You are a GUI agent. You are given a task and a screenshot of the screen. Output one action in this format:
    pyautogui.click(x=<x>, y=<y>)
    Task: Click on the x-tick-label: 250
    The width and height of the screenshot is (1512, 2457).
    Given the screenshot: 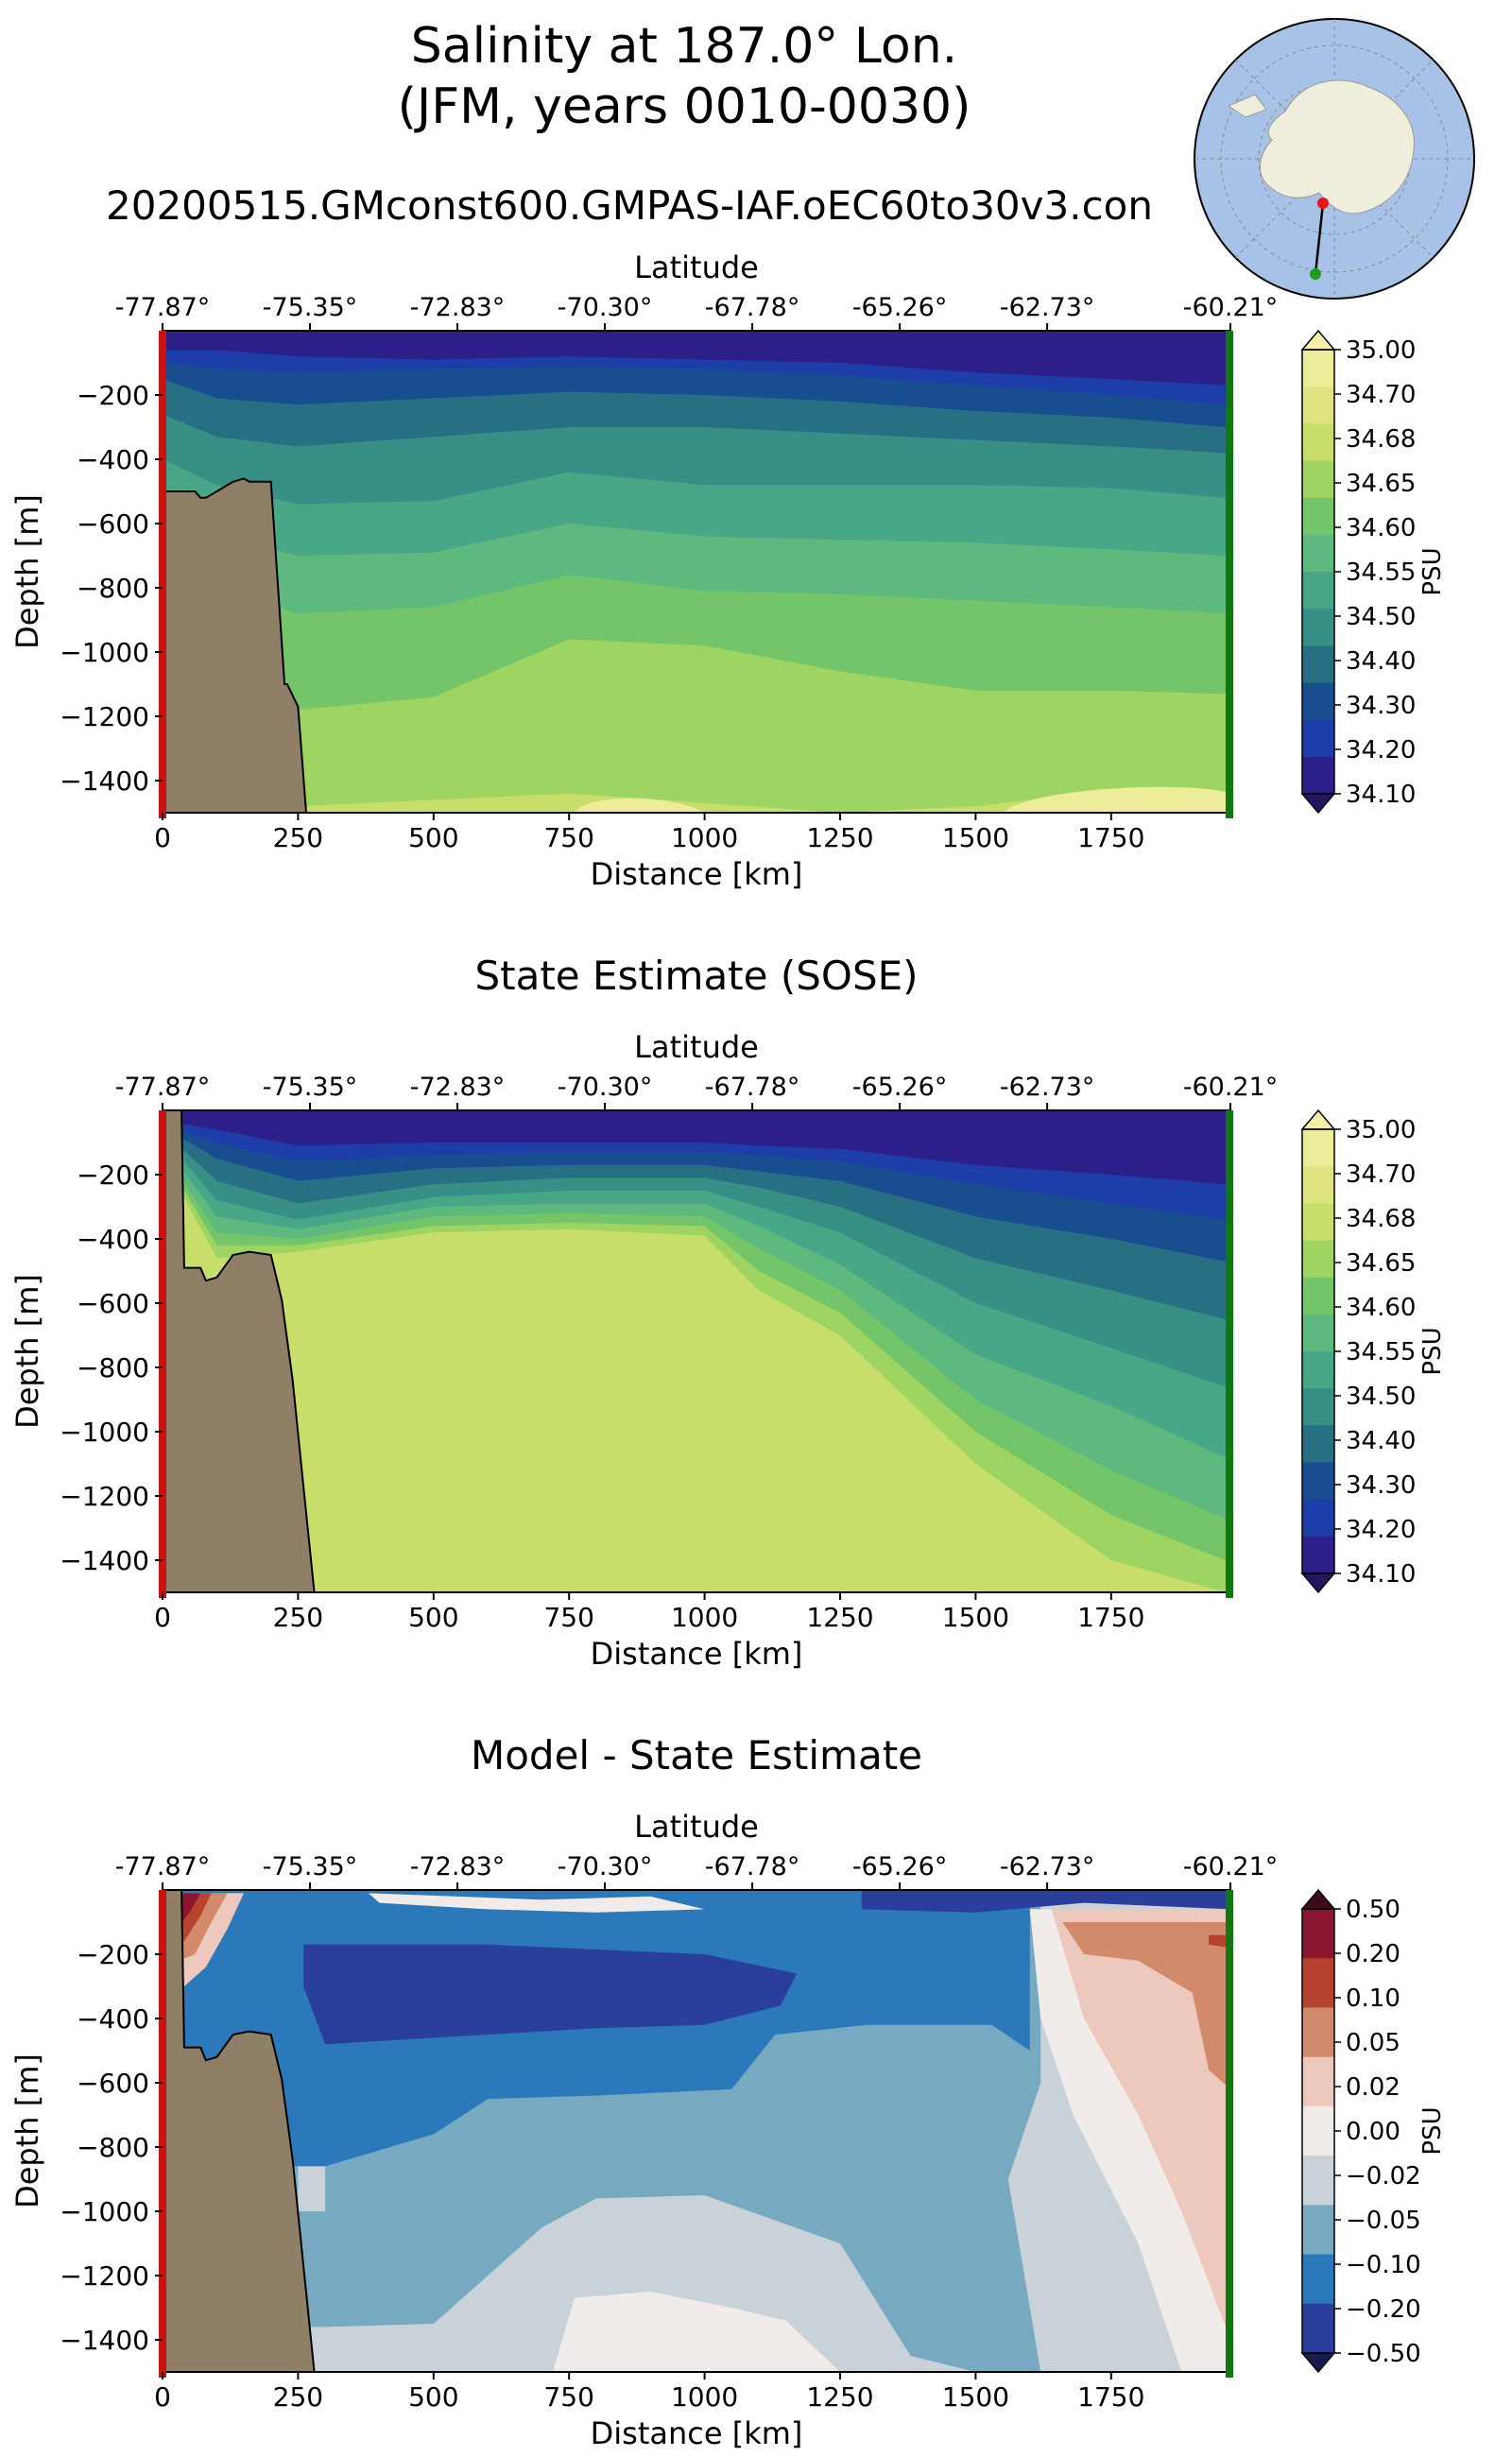 What is the action you would take?
    pyautogui.click(x=298, y=1617)
    